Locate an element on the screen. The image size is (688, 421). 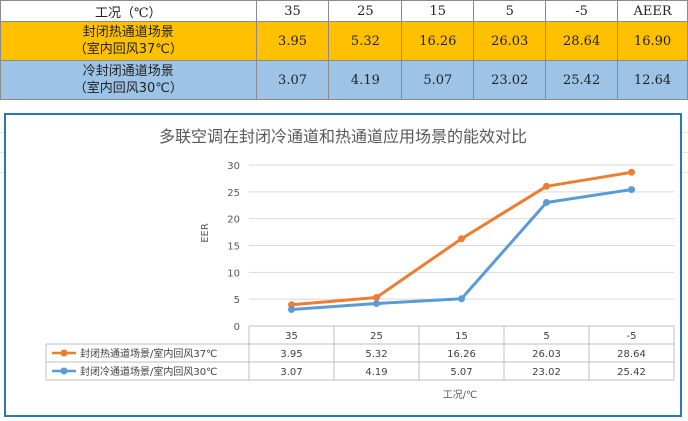
value-cell: 3.95 is located at coordinates (292, 41).